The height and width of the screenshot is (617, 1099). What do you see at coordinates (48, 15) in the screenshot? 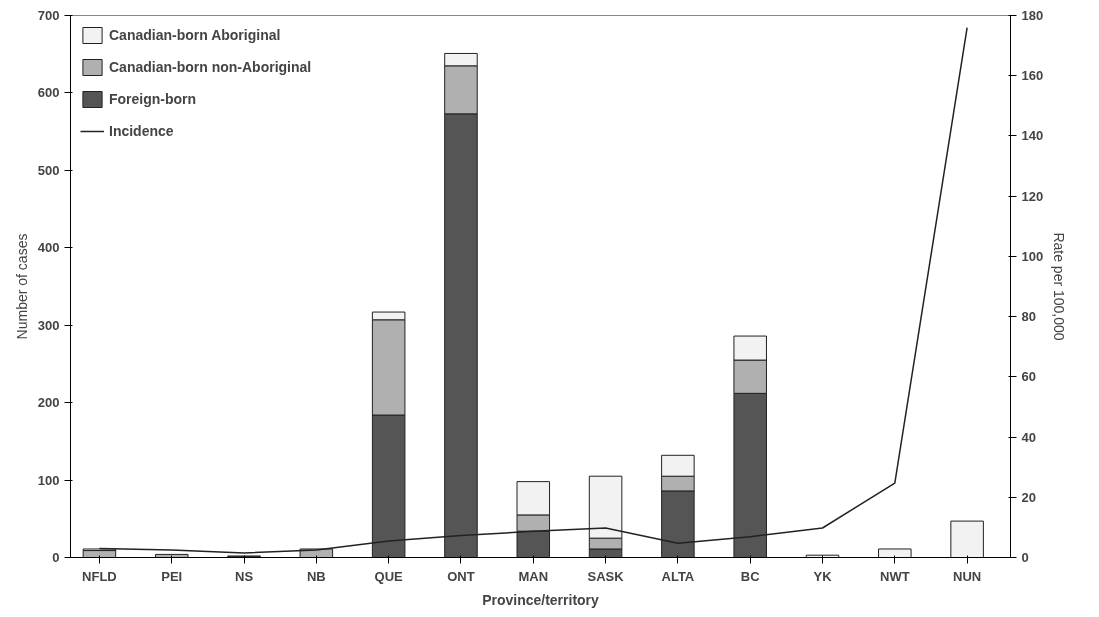
I see `y-tick-label: 700` at bounding box center [48, 15].